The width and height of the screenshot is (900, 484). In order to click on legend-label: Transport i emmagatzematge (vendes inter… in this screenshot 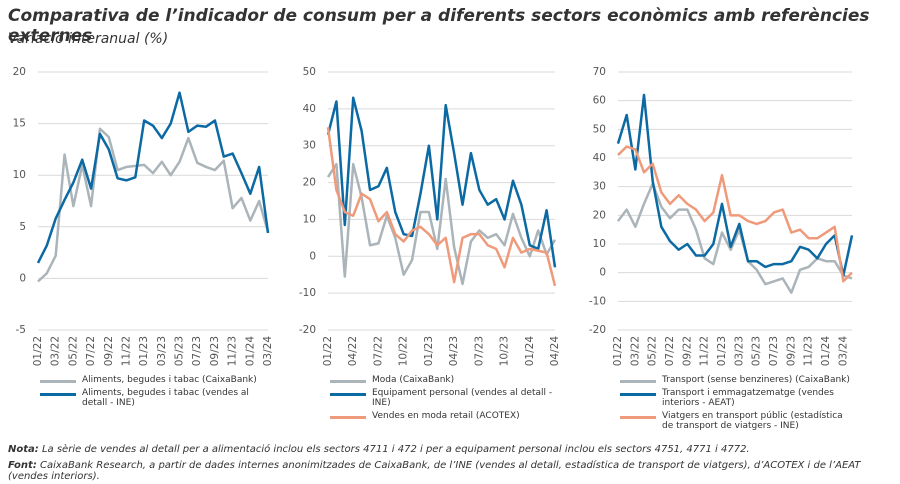, I will do `click(748, 398)`.